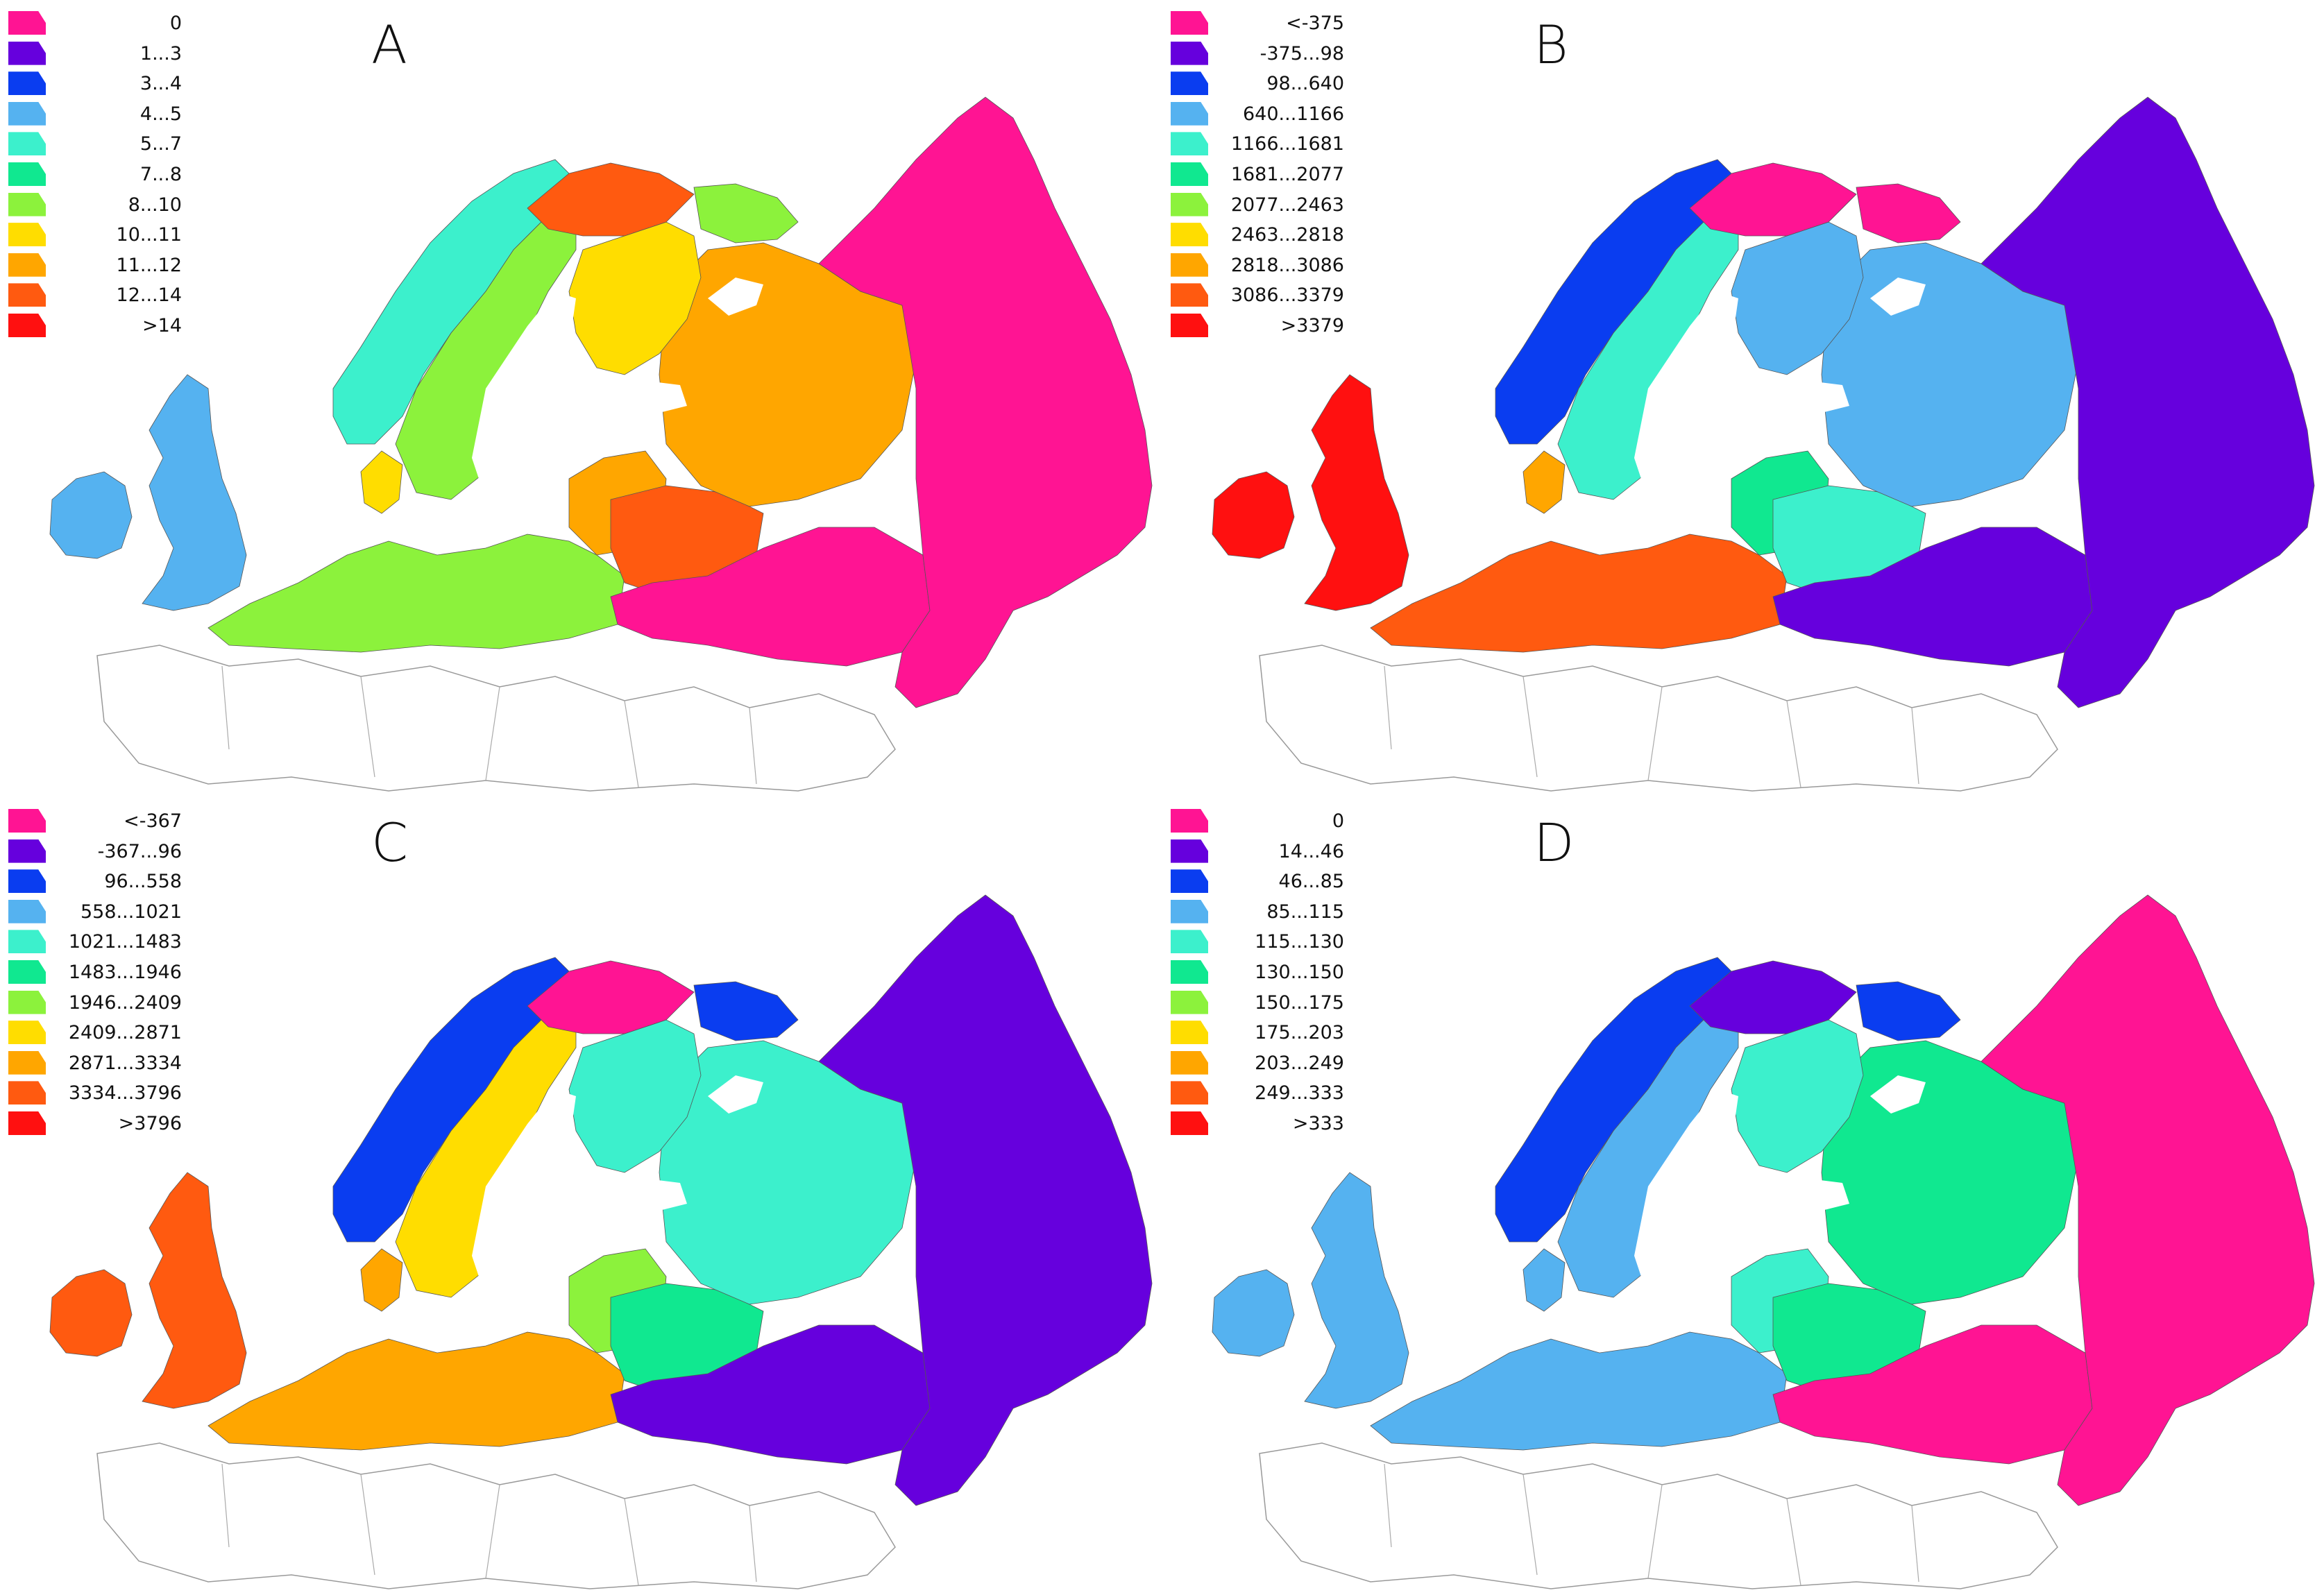 This screenshot has width=2324, height=1595. What do you see at coordinates (91, 515) in the screenshot?
I see `region-ireland` at bounding box center [91, 515].